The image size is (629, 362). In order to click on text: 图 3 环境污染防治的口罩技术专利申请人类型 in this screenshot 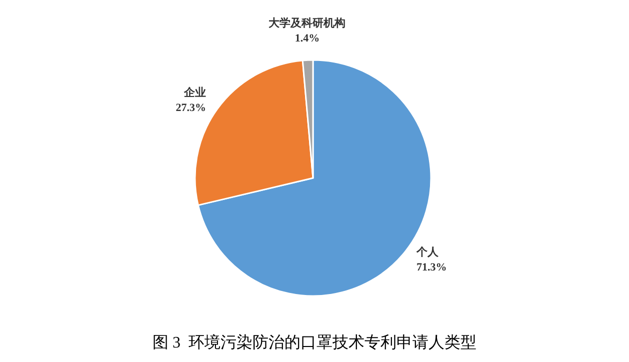, I will do `click(314, 343)`.